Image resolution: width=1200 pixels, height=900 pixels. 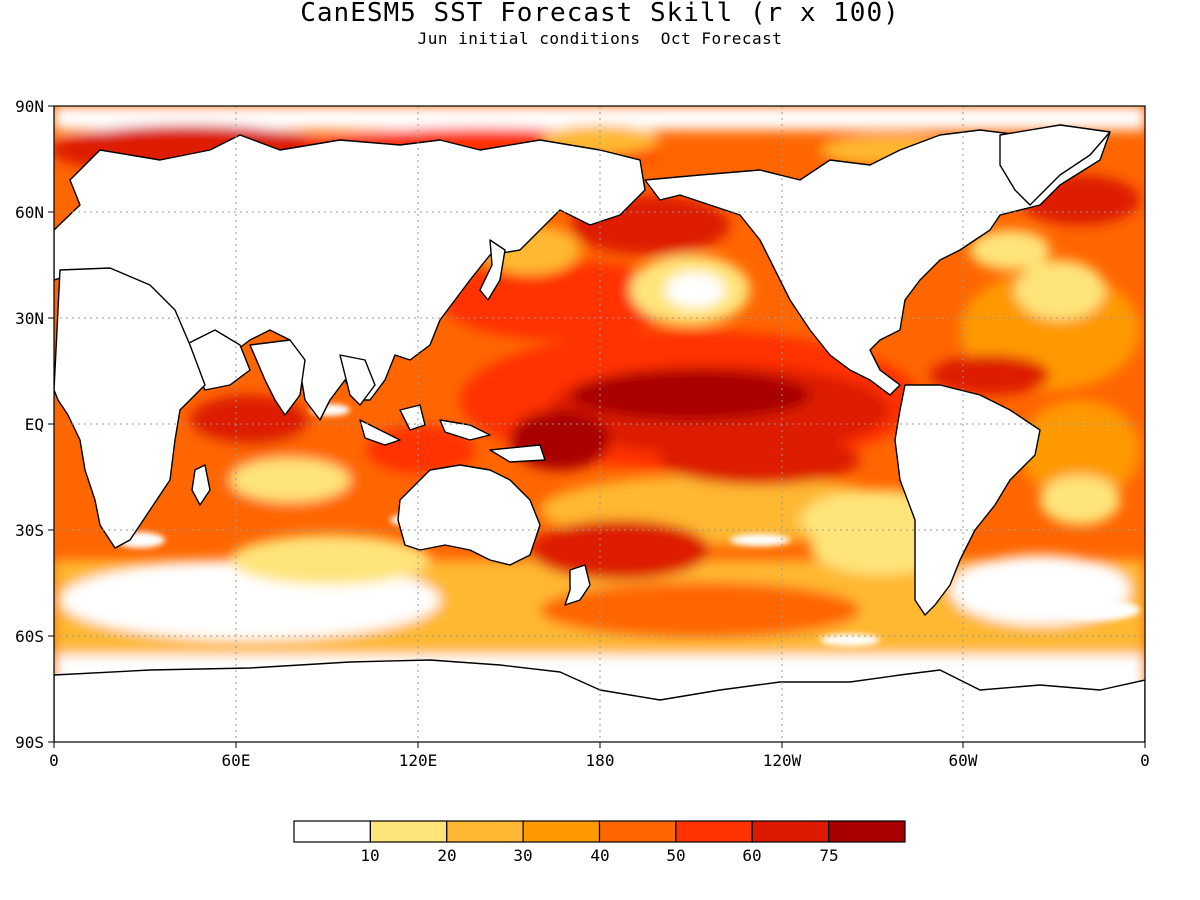 What do you see at coordinates (29, 742) in the screenshot?
I see `lat-label: 90S` at bounding box center [29, 742].